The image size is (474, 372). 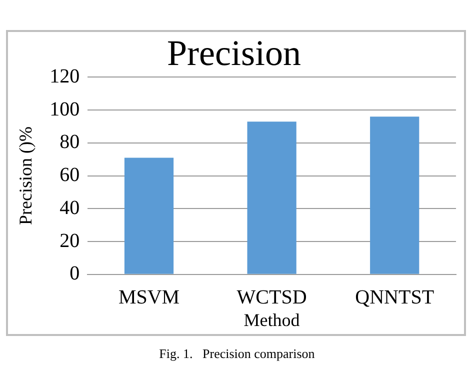 I want to click on y-tick-label: 80, so click(x=70, y=142).